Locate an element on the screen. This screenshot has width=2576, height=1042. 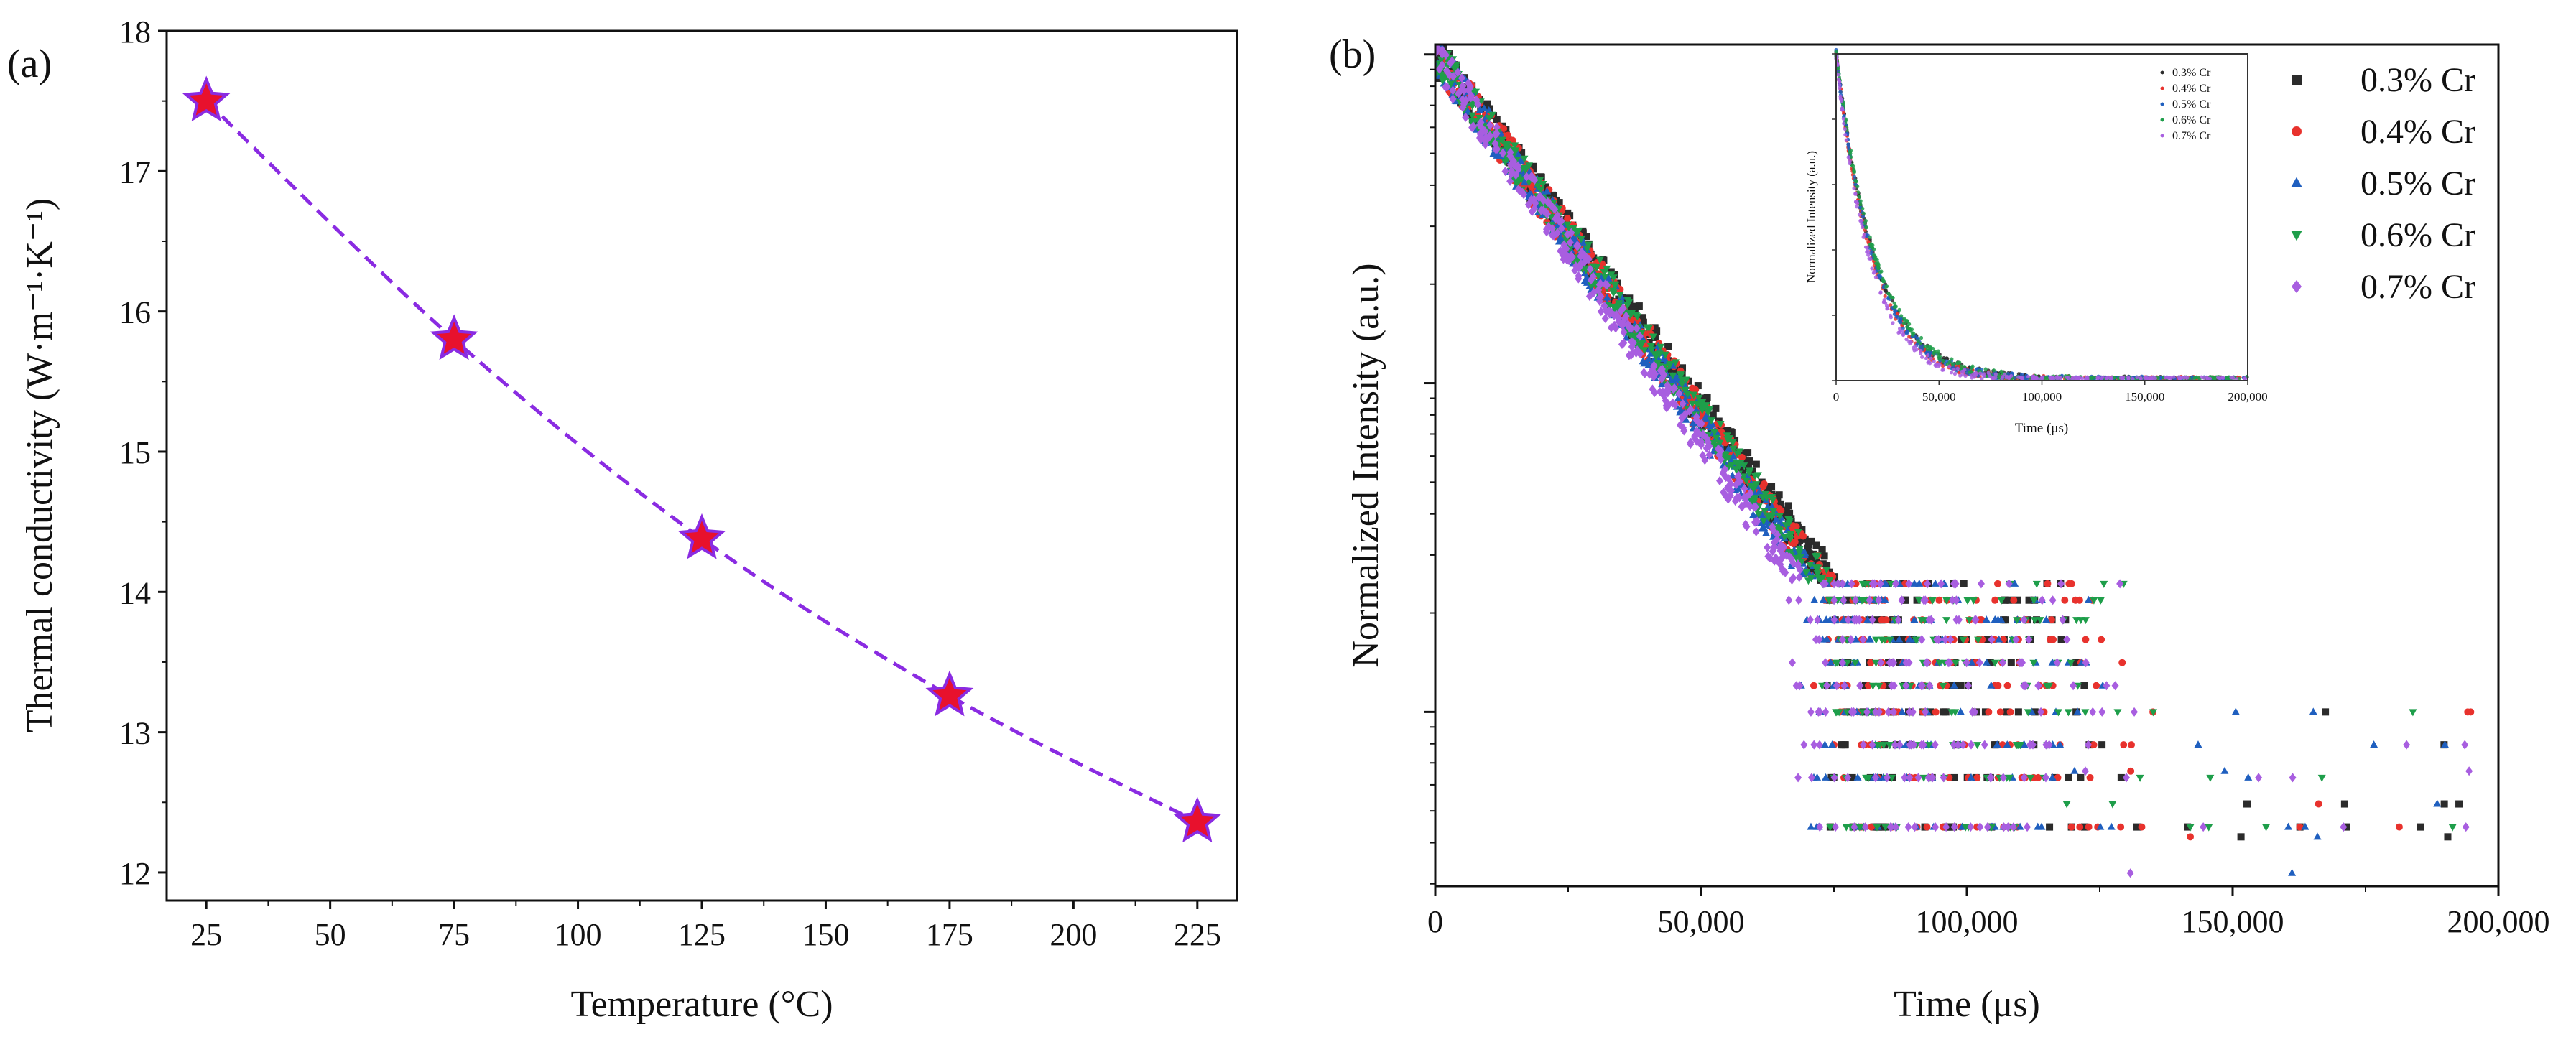
y-tick-label: 15 is located at coordinates (135, 453).